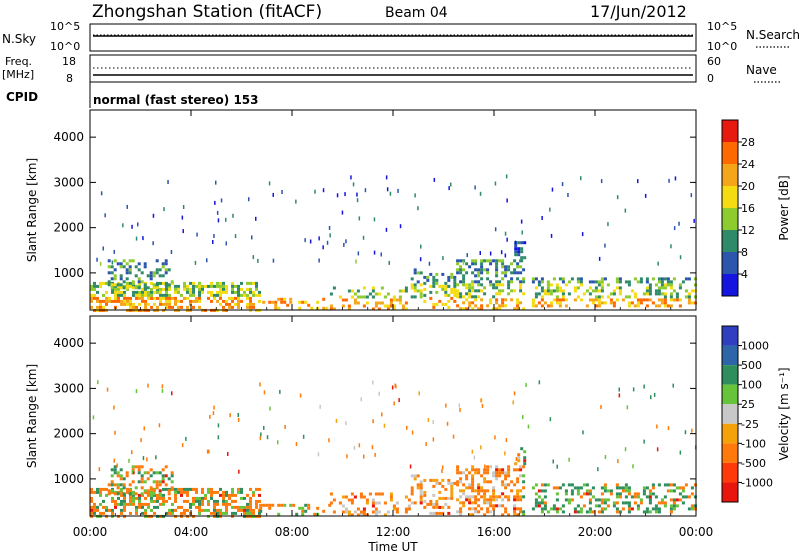 The height and width of the screenshot is (554, 800). I want to click on colorbar-tick-label: -25, so click(750, 424).